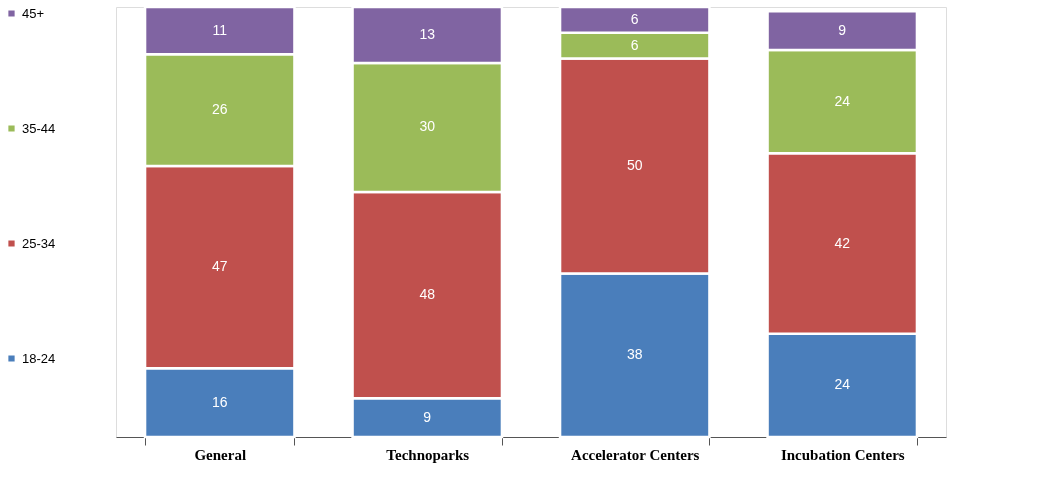  Describe the element at coordinates (634, 354) in the screenshot. I see `data-label: 38` at that location.